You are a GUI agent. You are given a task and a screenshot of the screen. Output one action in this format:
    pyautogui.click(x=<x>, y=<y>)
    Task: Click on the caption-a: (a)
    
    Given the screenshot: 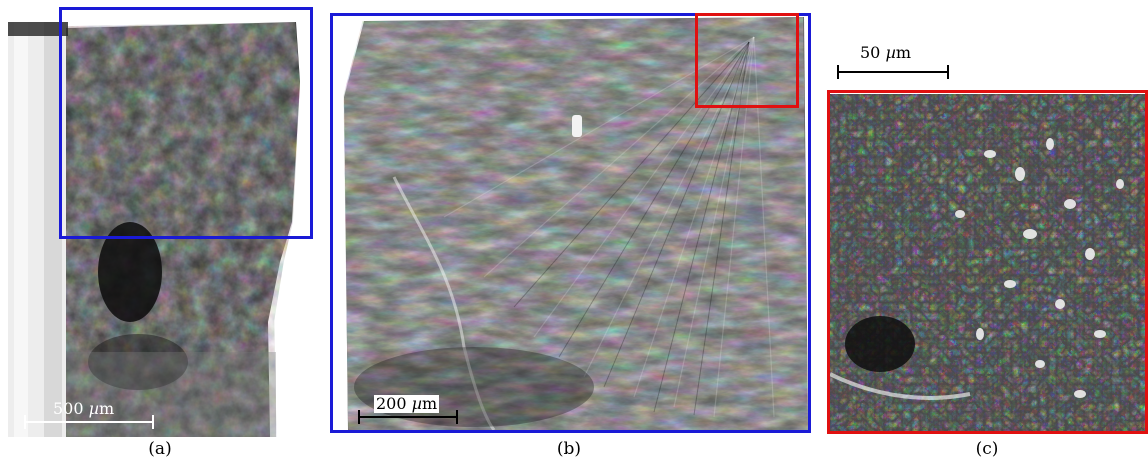 What is the action you would take?
    pyautogui.click(x=160, y=449)
    